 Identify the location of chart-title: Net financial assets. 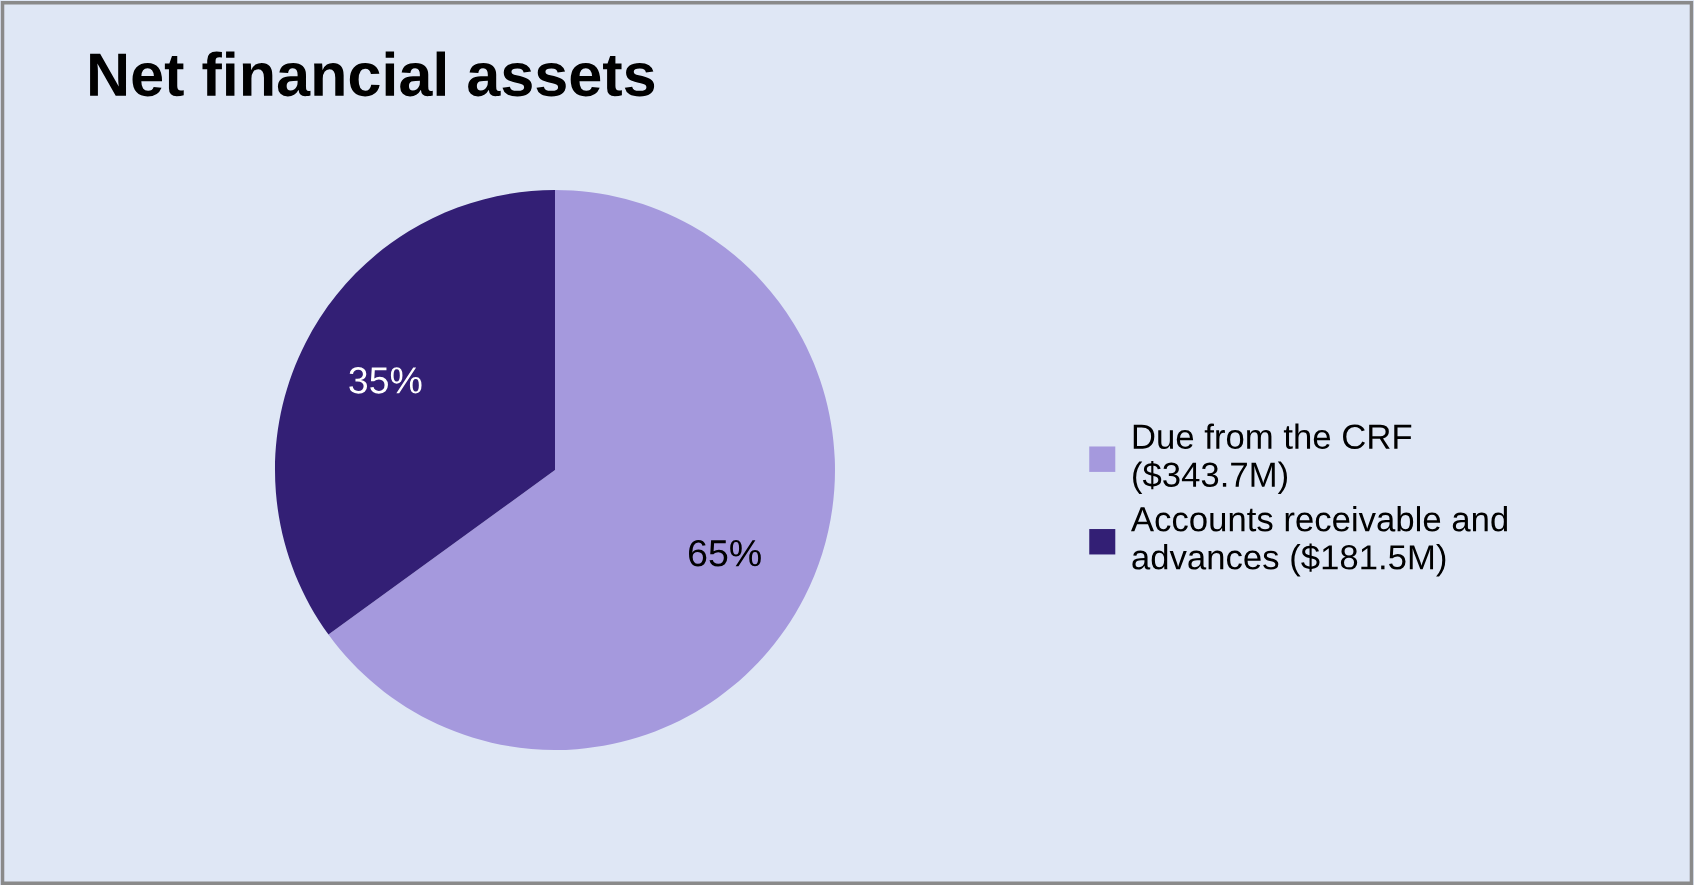
(372, 74).